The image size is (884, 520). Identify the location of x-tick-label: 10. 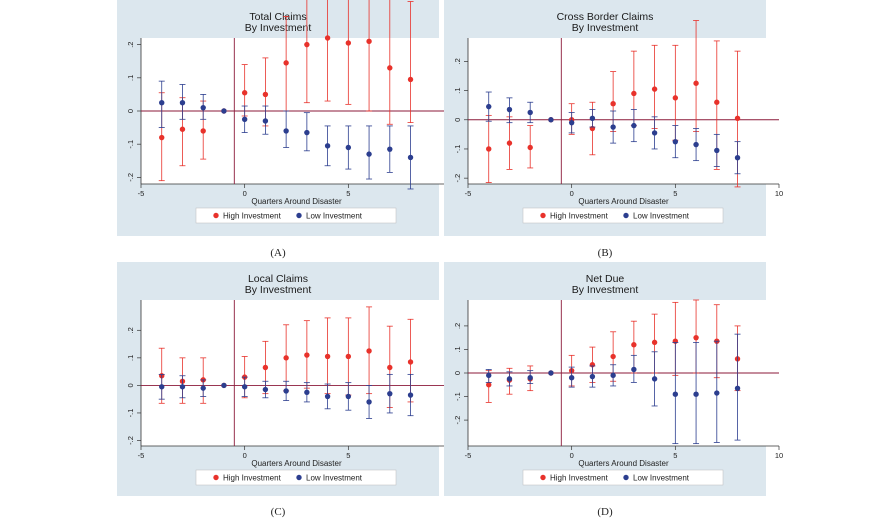
(779, 455).